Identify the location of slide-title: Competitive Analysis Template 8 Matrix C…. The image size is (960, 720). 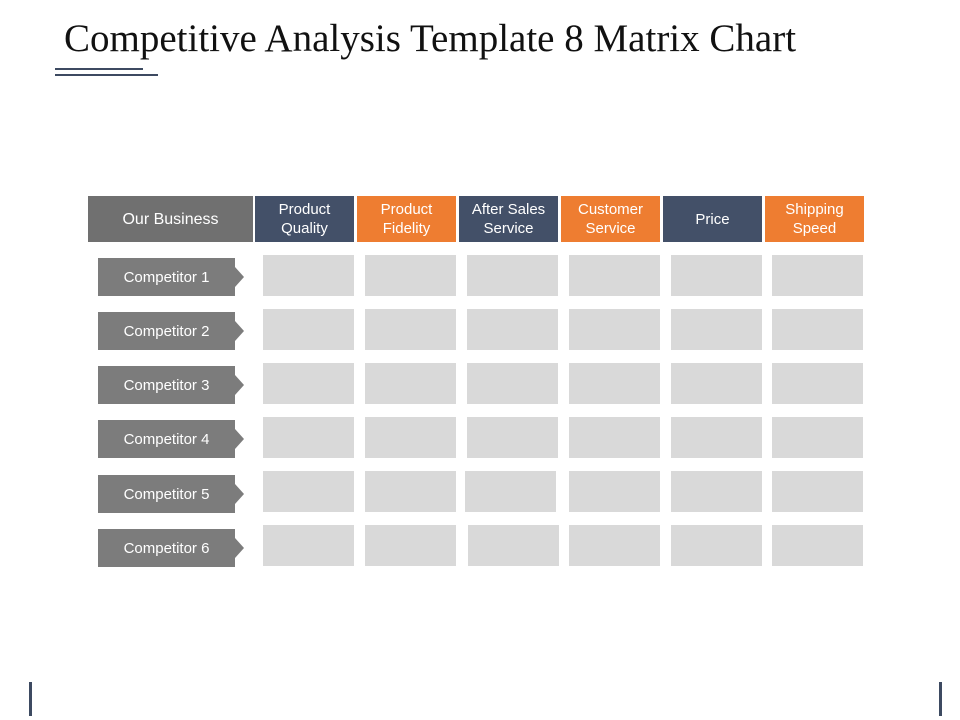
(430, 38).